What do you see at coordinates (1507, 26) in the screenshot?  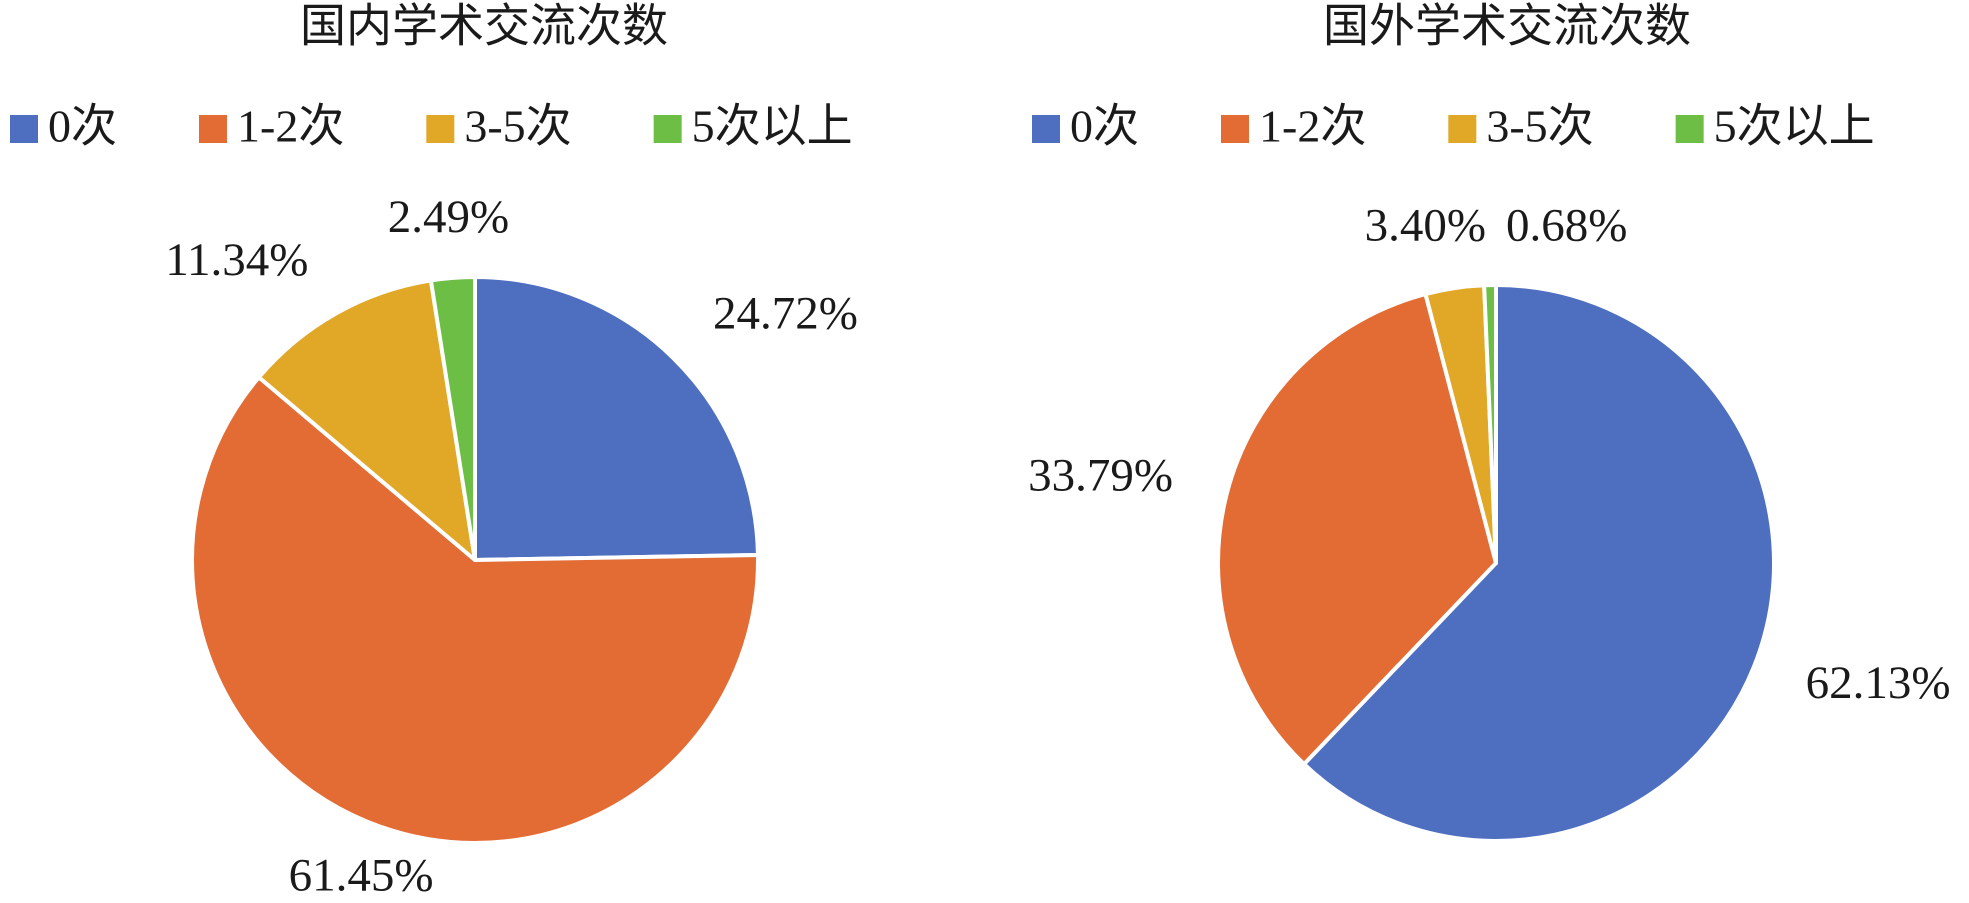 I see `chart-title: 国外学术交流次数` at bounding box center [1507, 26].